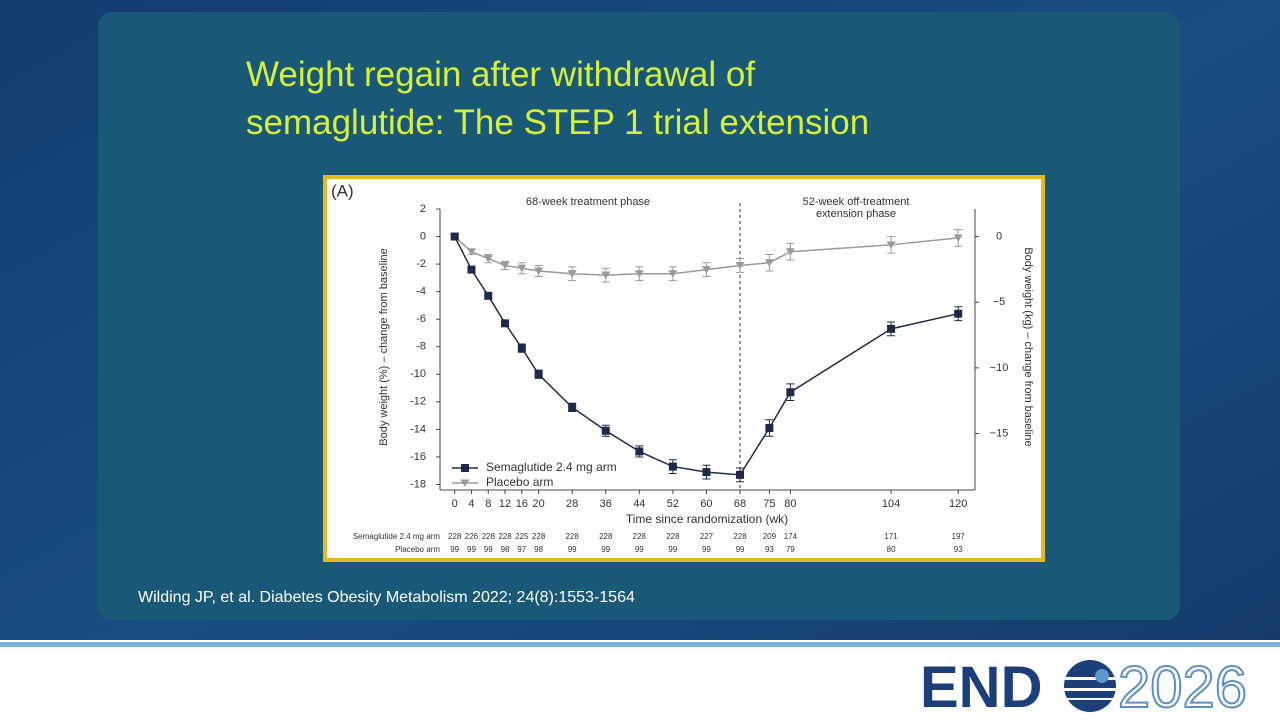 The width and height of the screenshot is (1280, 720). What do you see at coordinates (557, 122) in the screenshot?
I see `slide-title: semaglutide: The STEP 1 trial extension` at bounding box center [557, 122].